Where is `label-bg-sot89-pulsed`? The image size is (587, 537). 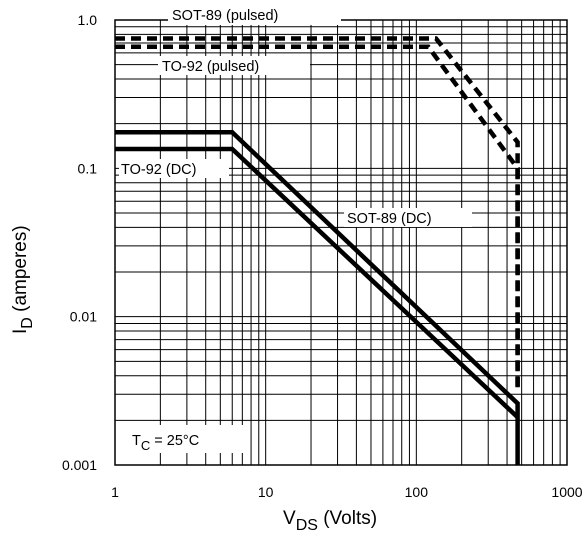 label-bg-sot89-pulsed is located at coordinates (254, 15).